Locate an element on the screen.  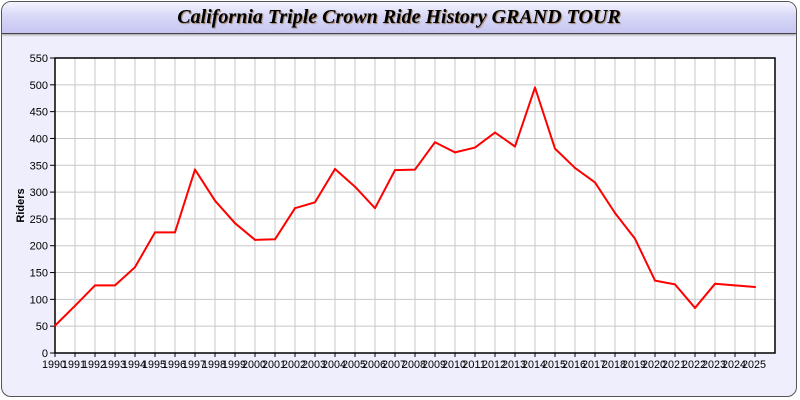
y-tick-label: 150 is located at coordinates (39, 274).